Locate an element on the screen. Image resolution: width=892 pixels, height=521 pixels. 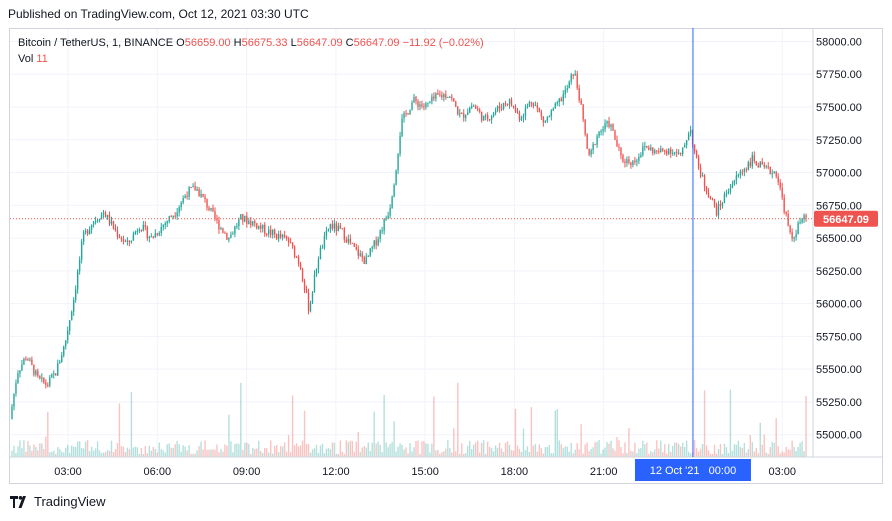
x-tick-label: 03:00 is located at coordinates (68, 472).